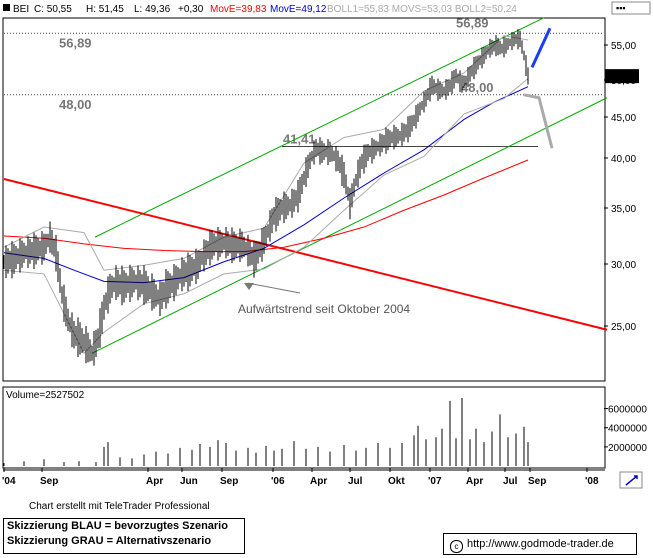 The height and width of the screenshot is (558, 653). I want to click on header-change: +0,30, so click(191, 9).